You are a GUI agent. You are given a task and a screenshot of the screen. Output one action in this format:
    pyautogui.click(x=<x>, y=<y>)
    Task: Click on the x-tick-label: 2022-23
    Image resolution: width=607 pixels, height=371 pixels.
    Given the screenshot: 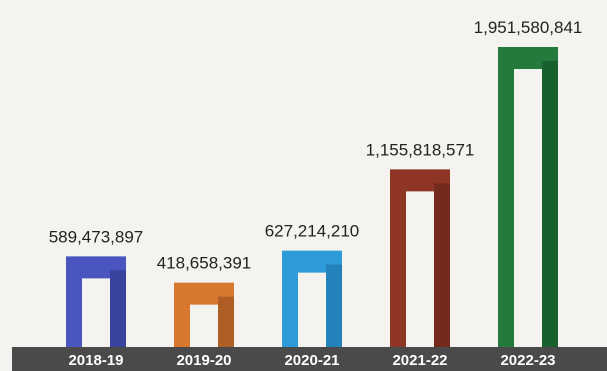 What is the action you would take?
    pyautogui.click(x=527, y=360)
    